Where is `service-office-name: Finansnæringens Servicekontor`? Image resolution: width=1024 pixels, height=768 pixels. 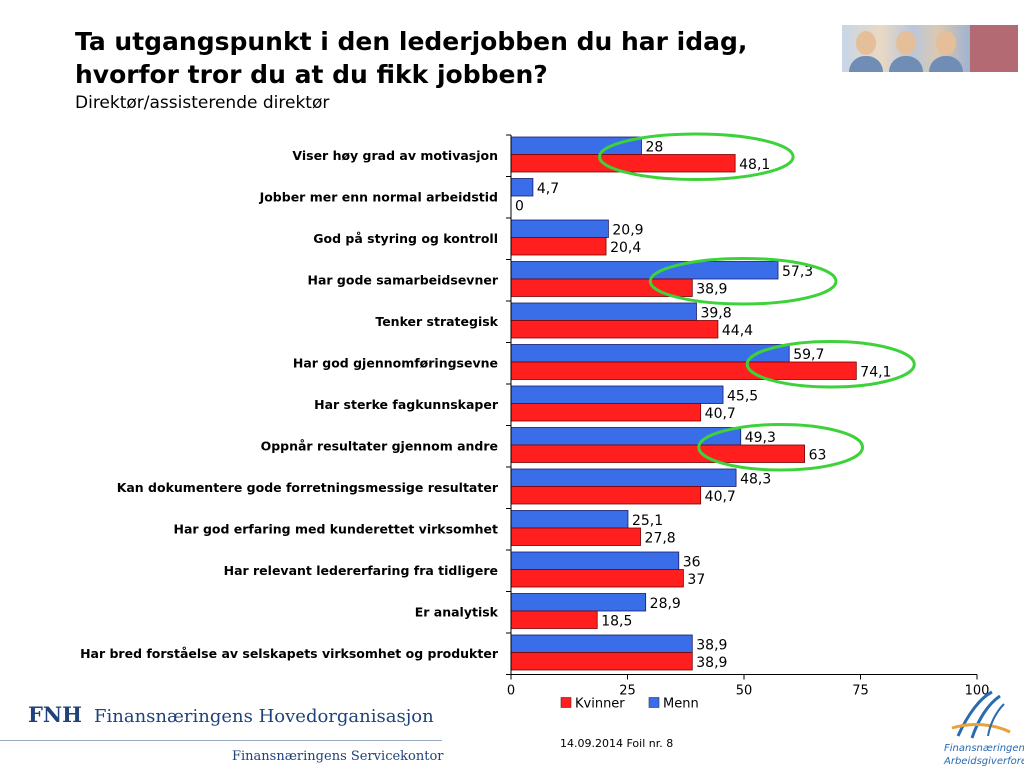
service-office-name: Finansnæringens Servicekontor is located at coordinates (338, 756).